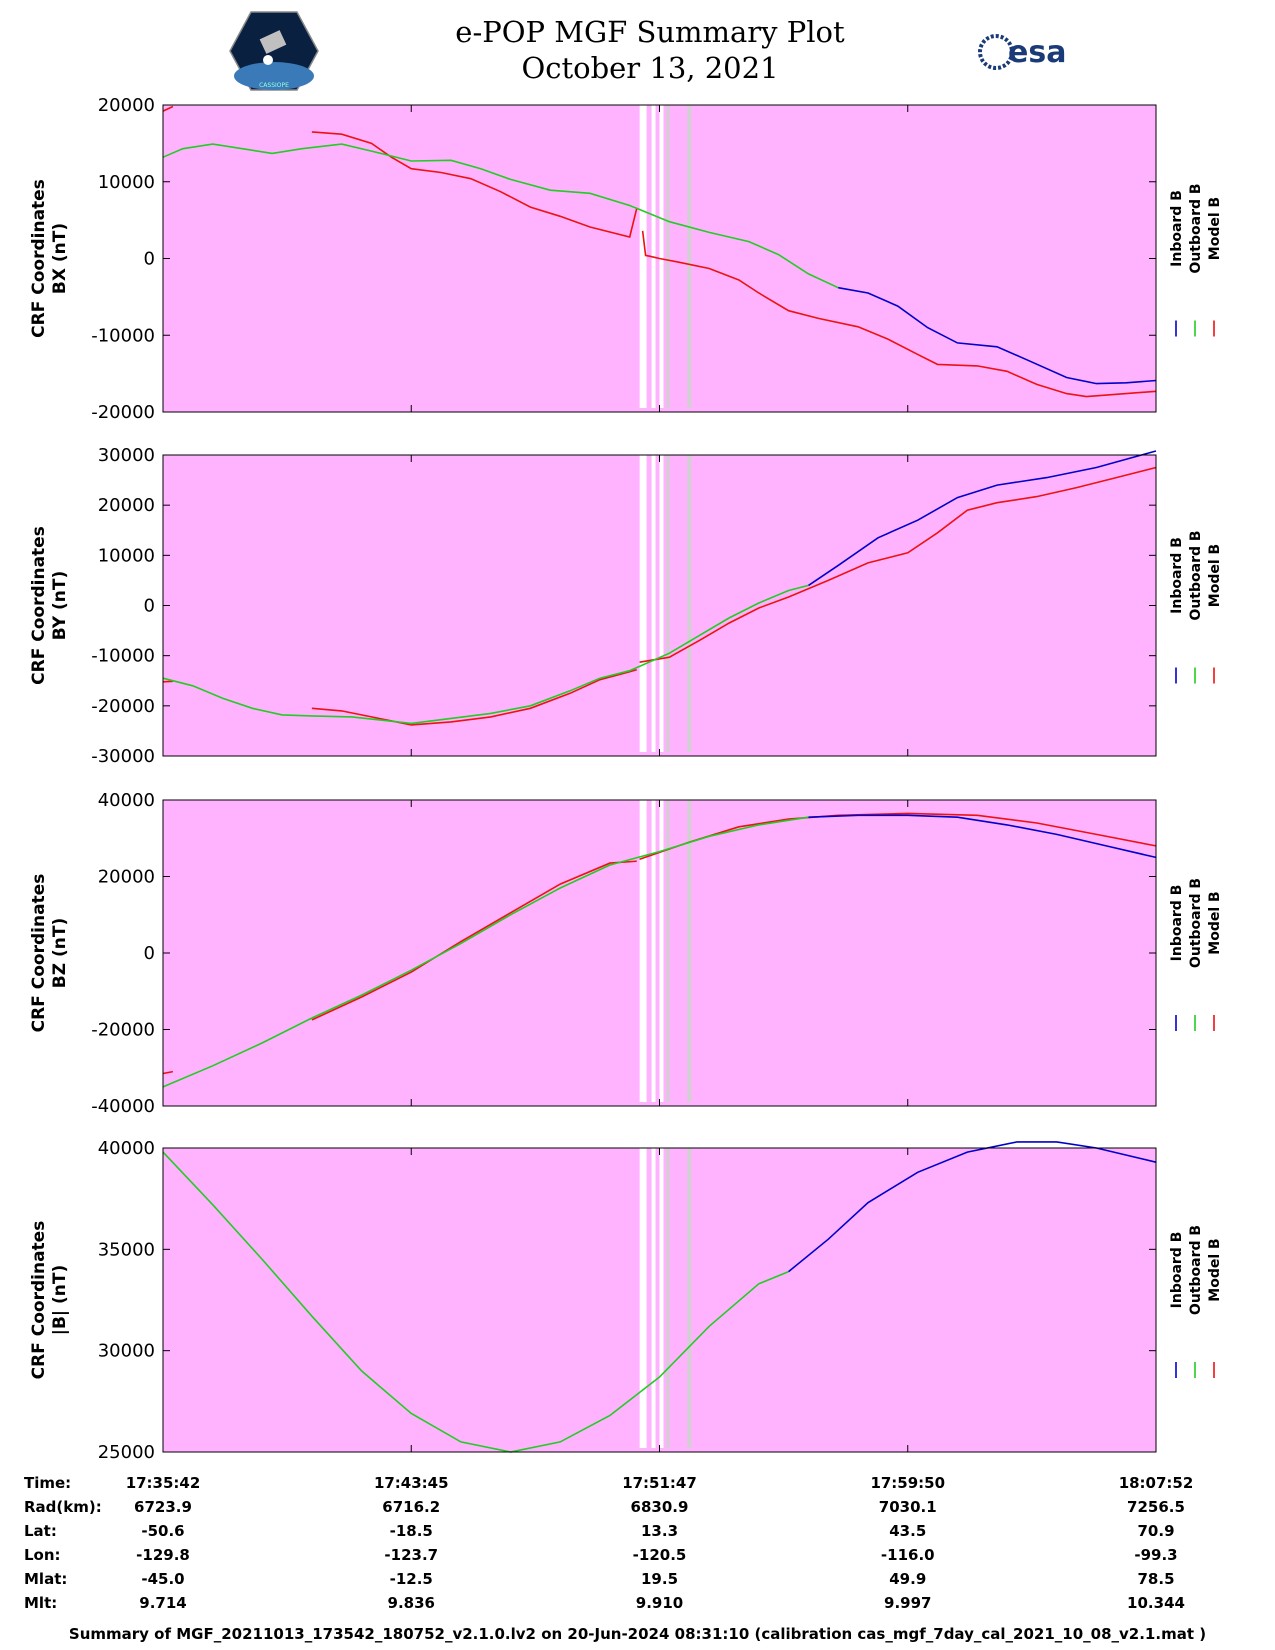  Describe the element at coordinates (60, 258) in the screenshot. I see `y-axis-label-line: BX (nT)` at that location.